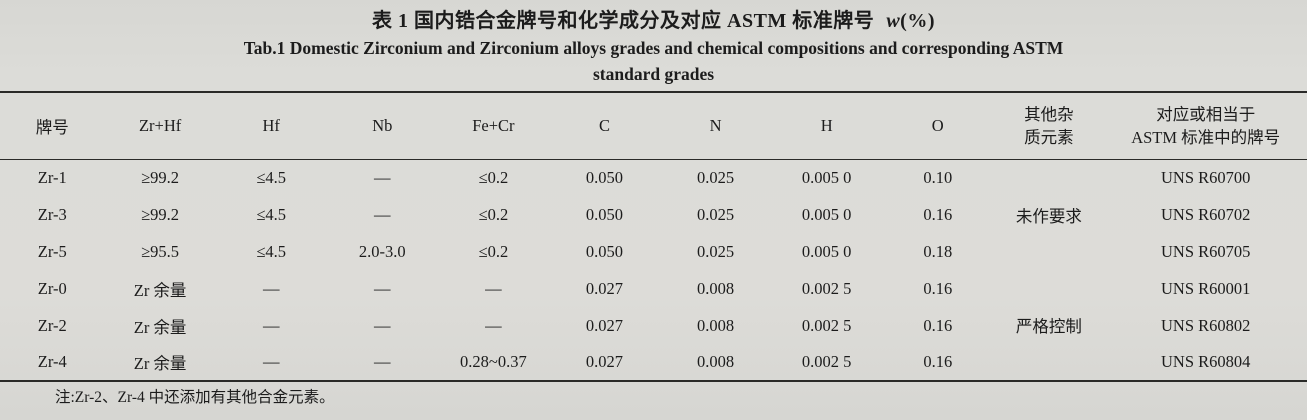 This screenshot has height=420, width=1307. I want to click on cell-astm: UNS R60702, so click(1206, 214).